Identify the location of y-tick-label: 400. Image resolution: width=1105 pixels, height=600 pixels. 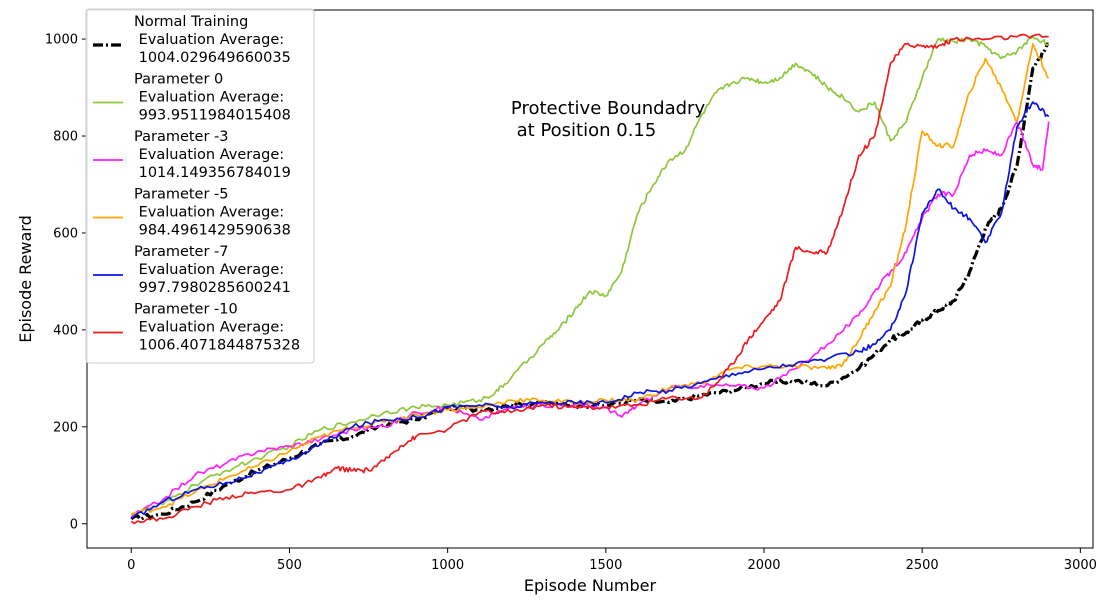
(65, 330).